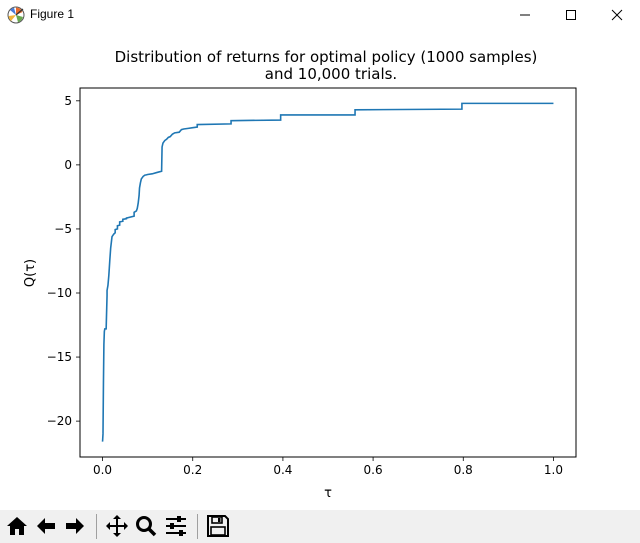 This screenshot has height=543, width=640. I want to click on x-tick-label: 1.0, so click(553, 470).